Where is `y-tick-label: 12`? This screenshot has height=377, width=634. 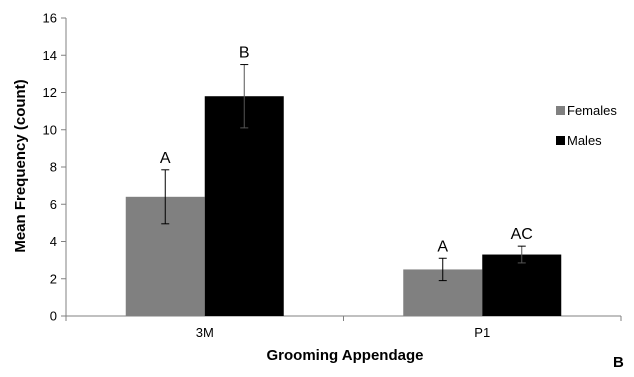 y-tick-label: 12 is located at coordinates (50, 92).